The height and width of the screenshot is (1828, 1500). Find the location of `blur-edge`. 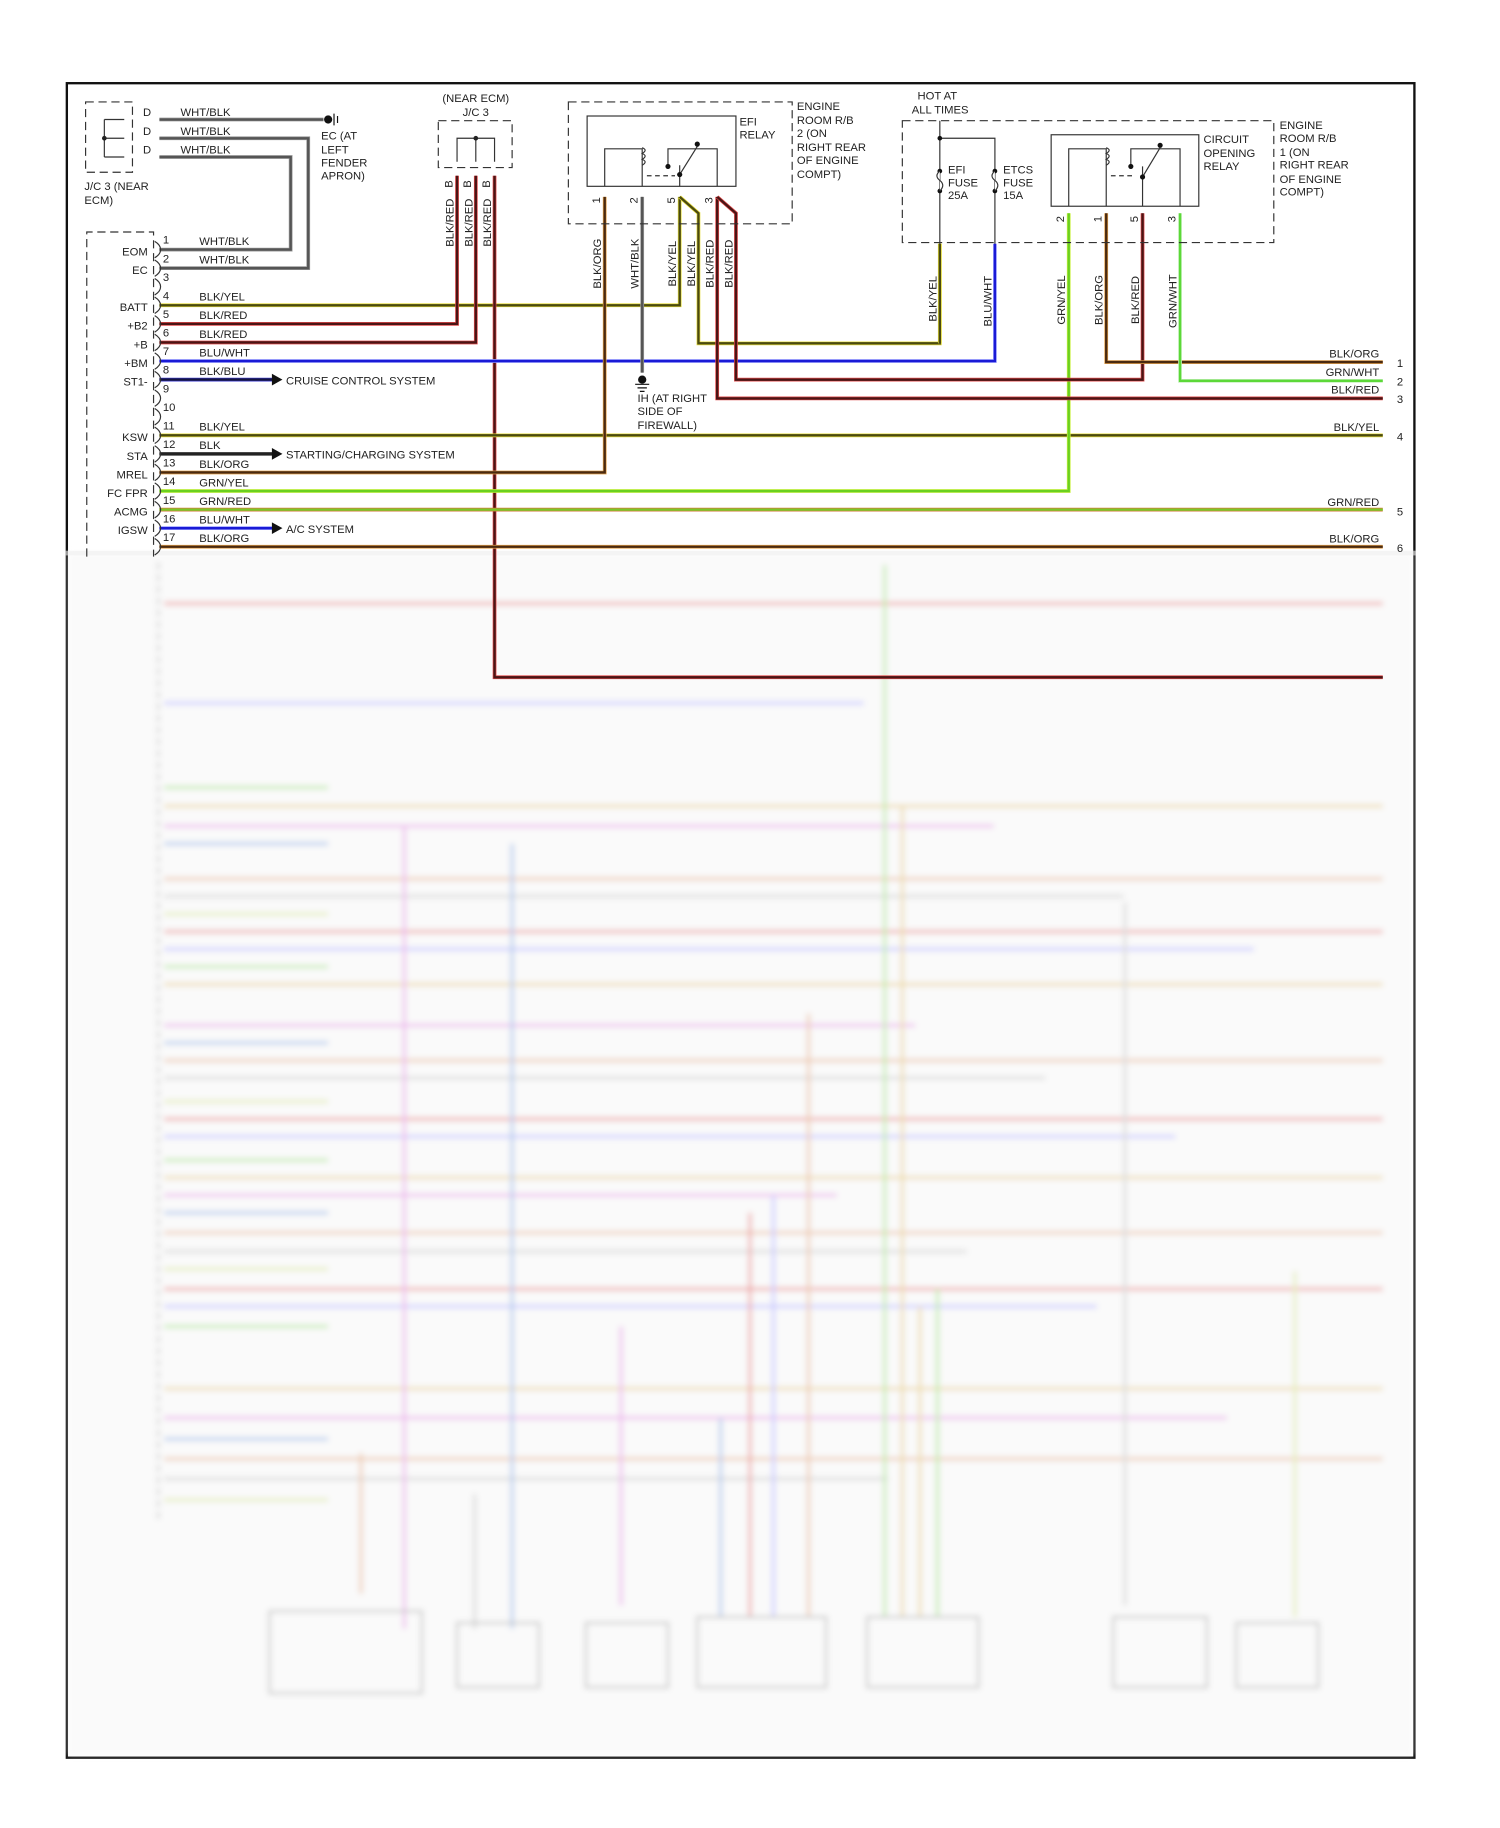

blur-edge is located at coordinates (740, 553).